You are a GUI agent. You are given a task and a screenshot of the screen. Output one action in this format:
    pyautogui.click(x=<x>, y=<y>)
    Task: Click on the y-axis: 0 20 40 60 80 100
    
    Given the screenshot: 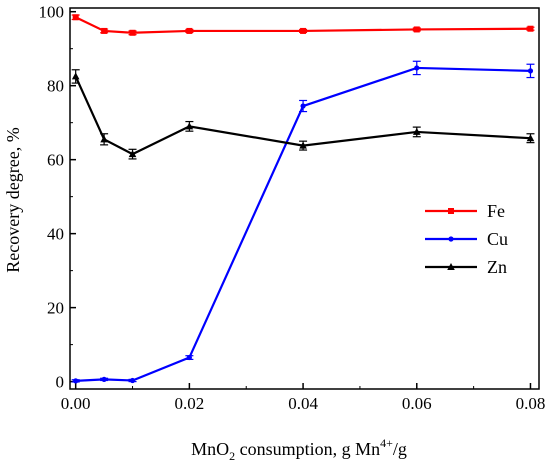 What is the action you would take?
    pyautogui.click(x=57, y=197)
    